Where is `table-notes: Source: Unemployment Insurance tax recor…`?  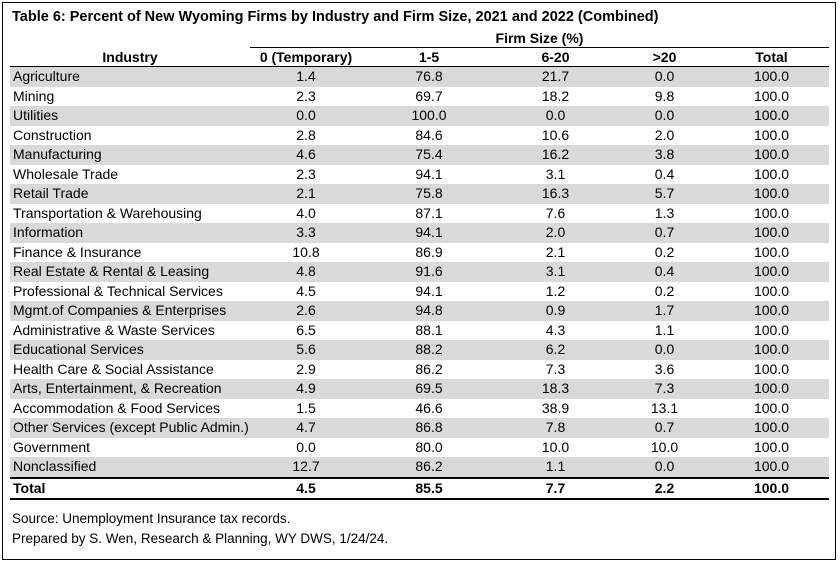 table-notes: Source: Unemployment Insurance tax recor… is located at coordinates (200, 529).